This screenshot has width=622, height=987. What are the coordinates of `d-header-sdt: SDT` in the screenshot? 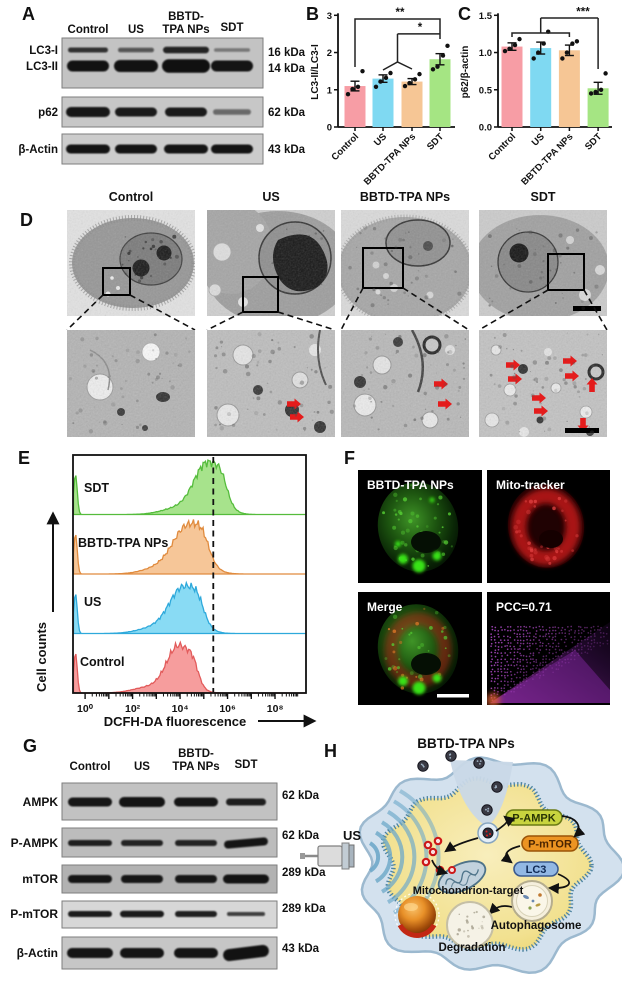 It's located at (543, 197).